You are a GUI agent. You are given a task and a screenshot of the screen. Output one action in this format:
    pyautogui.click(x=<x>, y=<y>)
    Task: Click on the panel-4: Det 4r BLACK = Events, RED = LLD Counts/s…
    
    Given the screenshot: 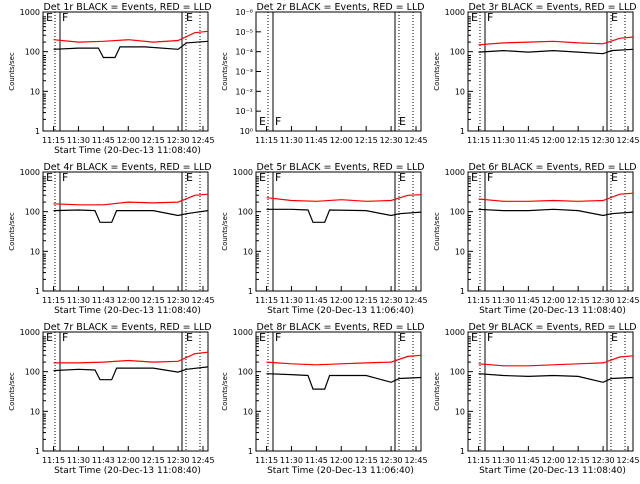 What is the action you would take?
    pyautogui.click(x=111, y=239)
    